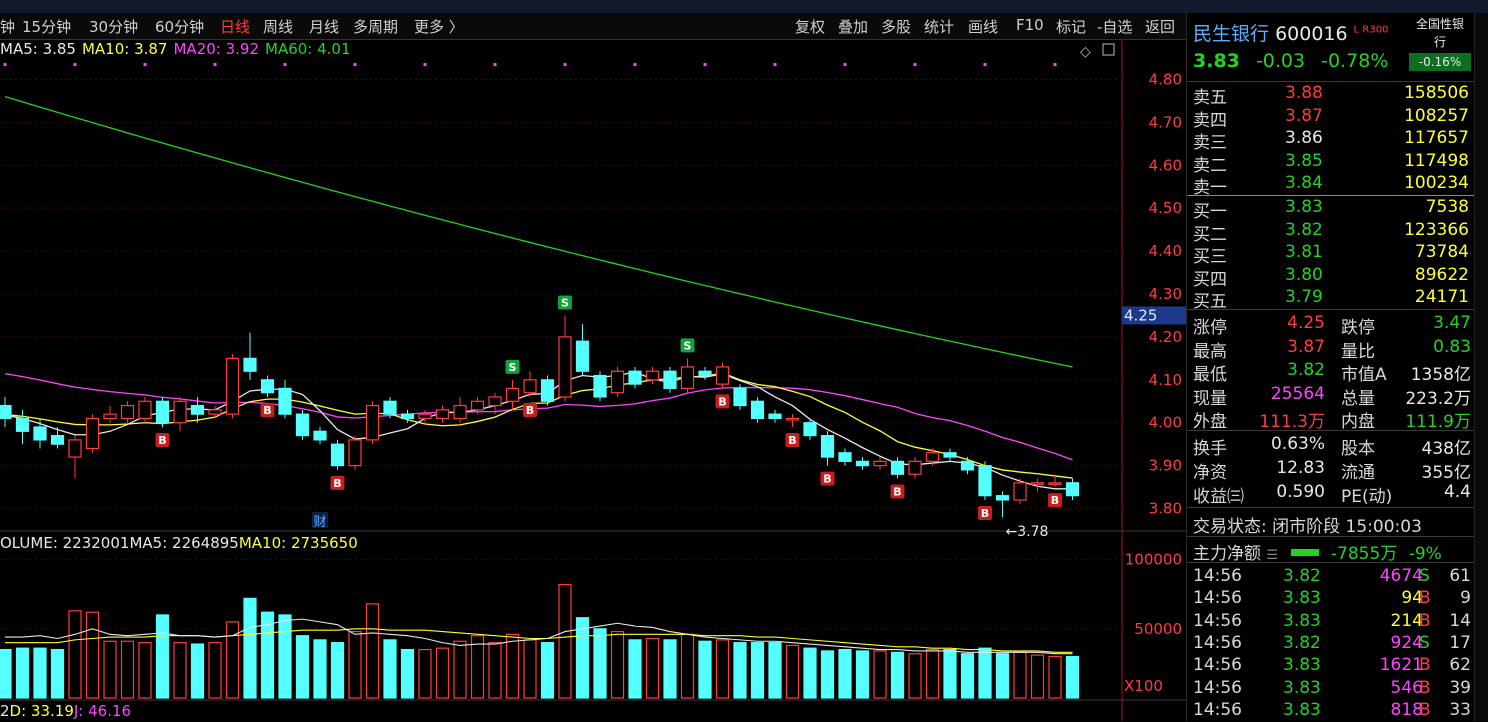  Describe the element at coordinates (1331, 666) in the screenshot. I see `tick-row: 14:56 3.83 1621 B 62` at that location.